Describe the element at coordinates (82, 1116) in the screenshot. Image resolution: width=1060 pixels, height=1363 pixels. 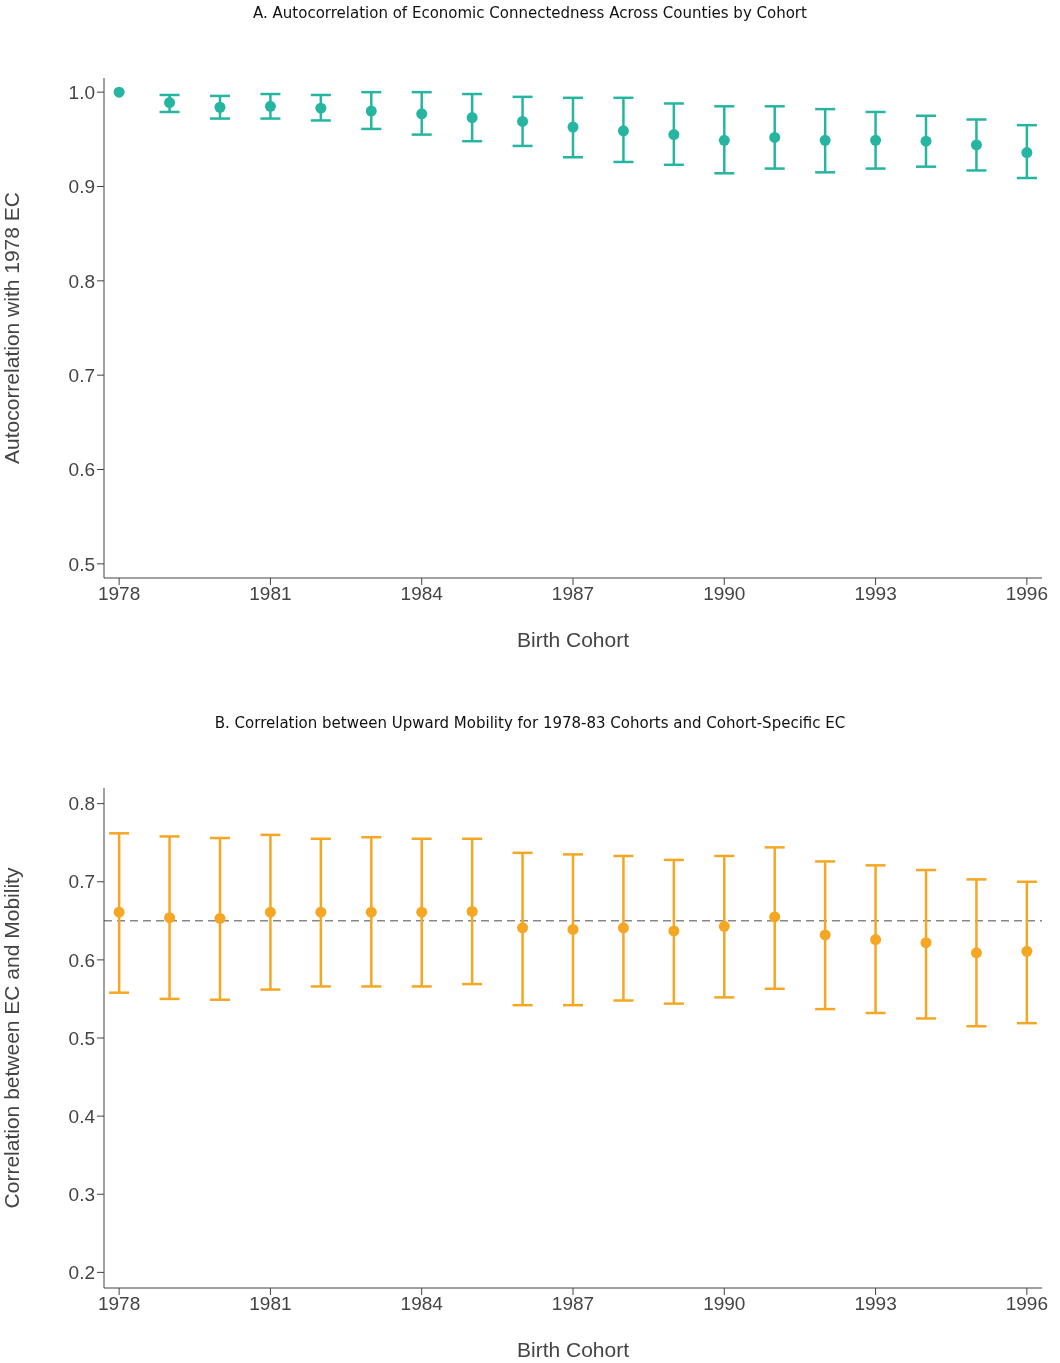
I see `y-tick-label: 0.4` at that location.